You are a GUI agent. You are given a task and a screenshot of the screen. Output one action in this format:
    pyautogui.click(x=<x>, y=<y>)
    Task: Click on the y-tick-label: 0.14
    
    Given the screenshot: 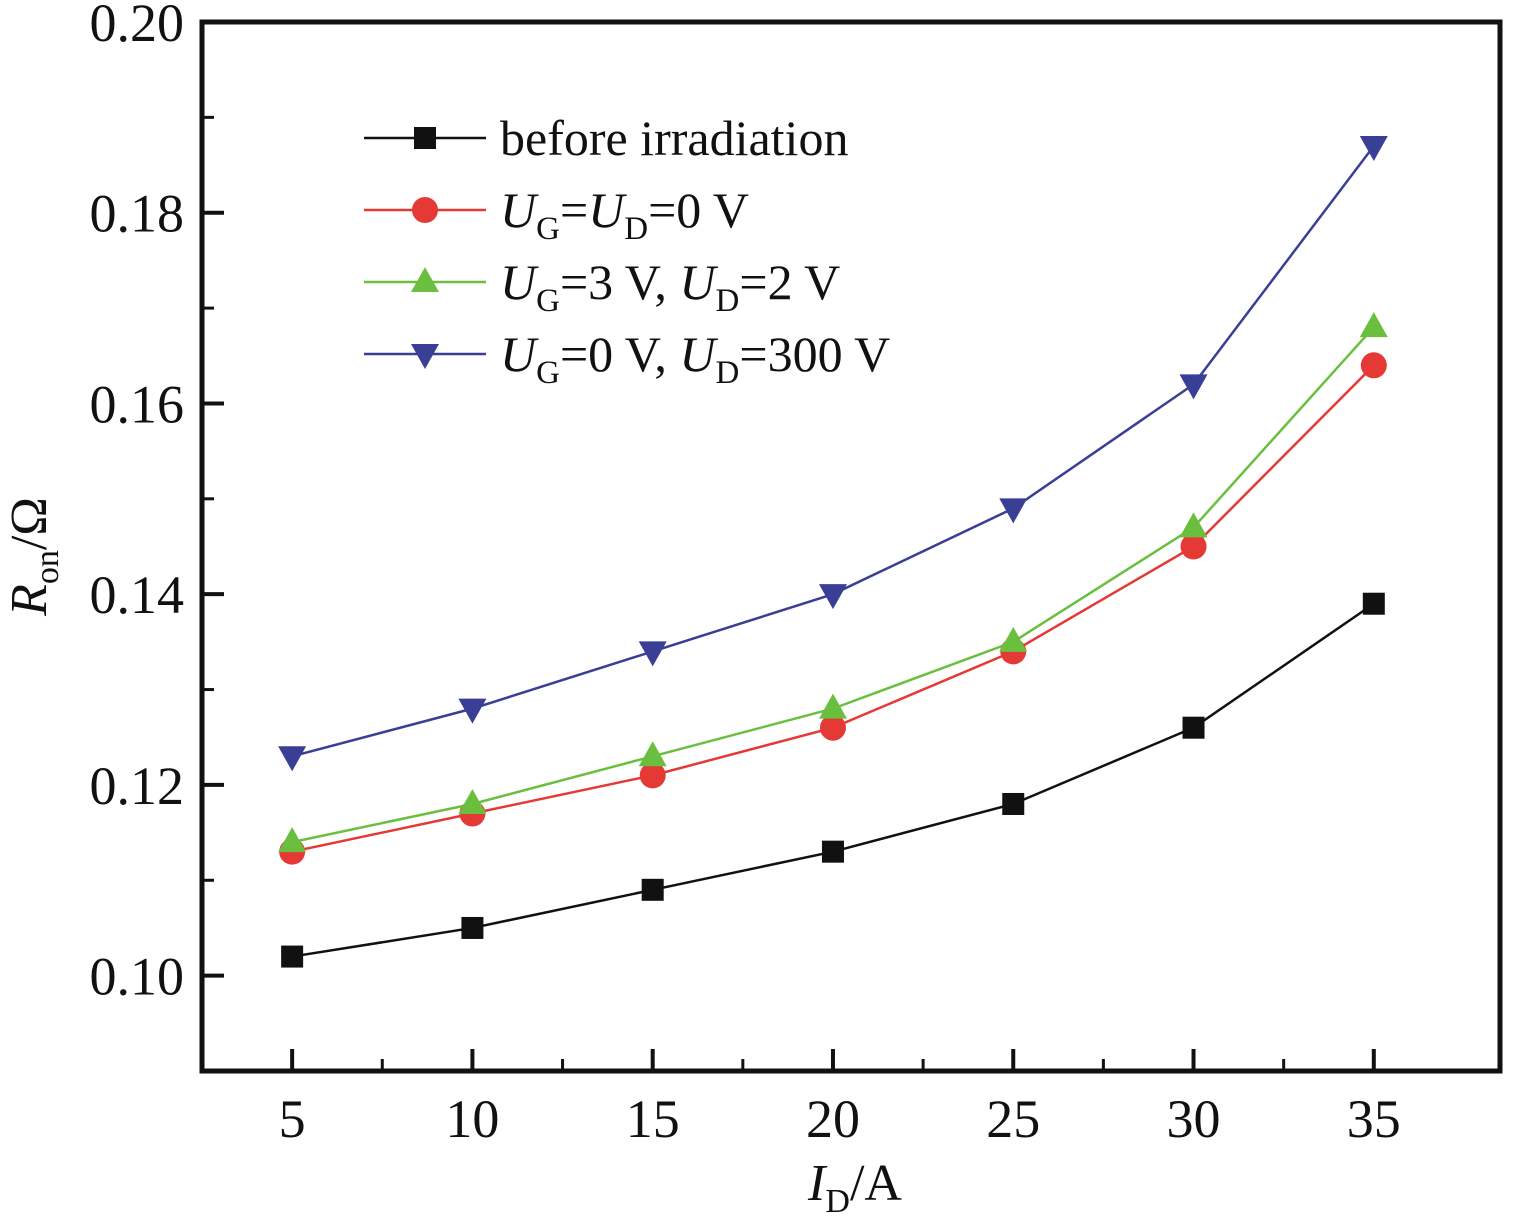 What is the action you would take?
    pyautogui.click(x=137, y=595)
    